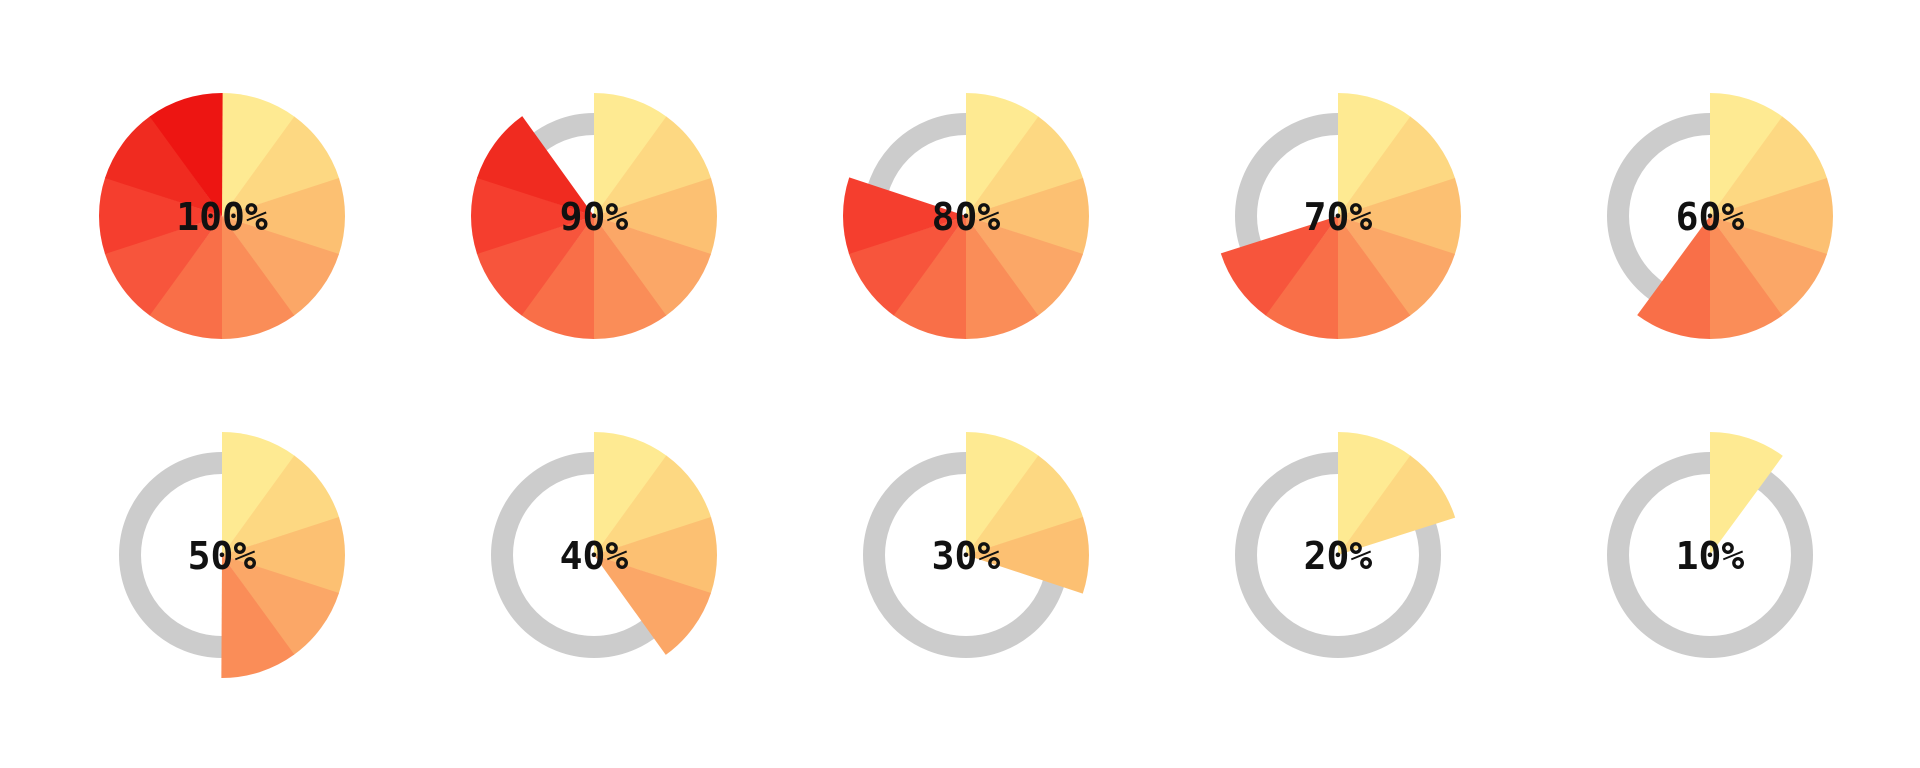  I want to click on pie-chart-100: 100%, so click(222, 216).